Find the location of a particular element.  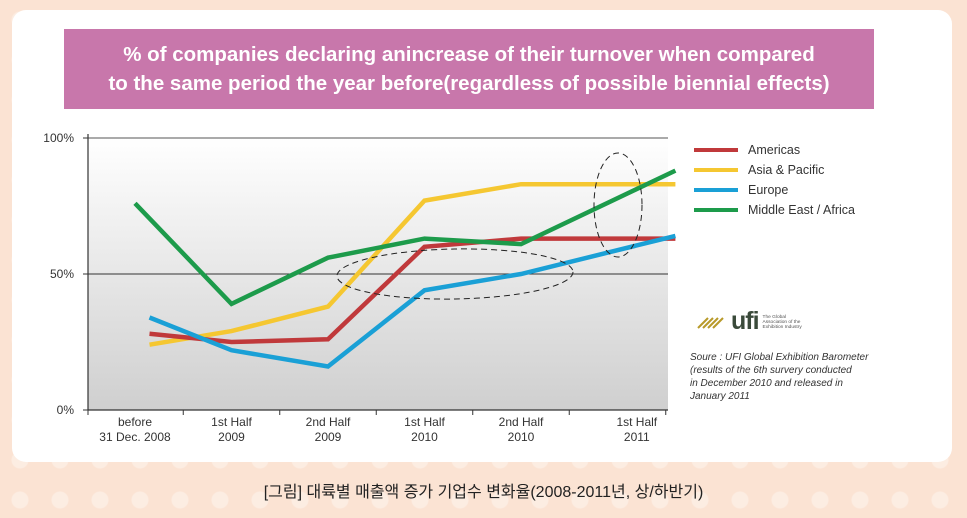

y-tick-label: 100% is located at coordinates (58, 138).